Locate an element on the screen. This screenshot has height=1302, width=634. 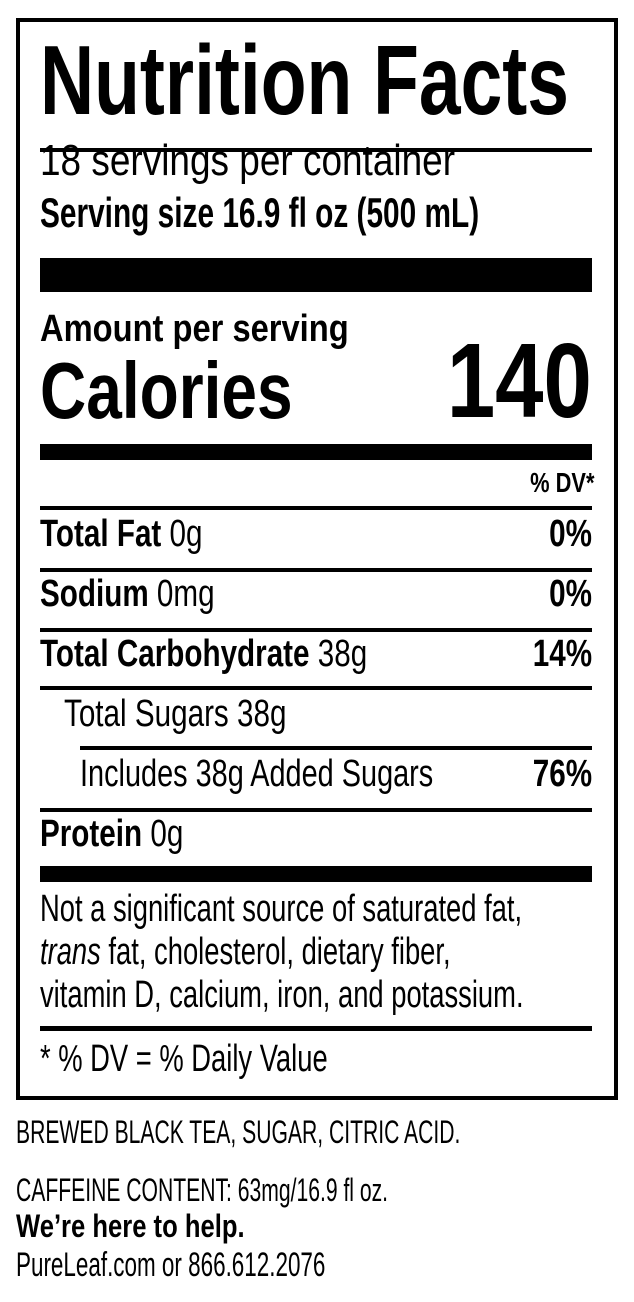
nutrient-row-protein: Protein 0g is located at coordinates (112, 834).